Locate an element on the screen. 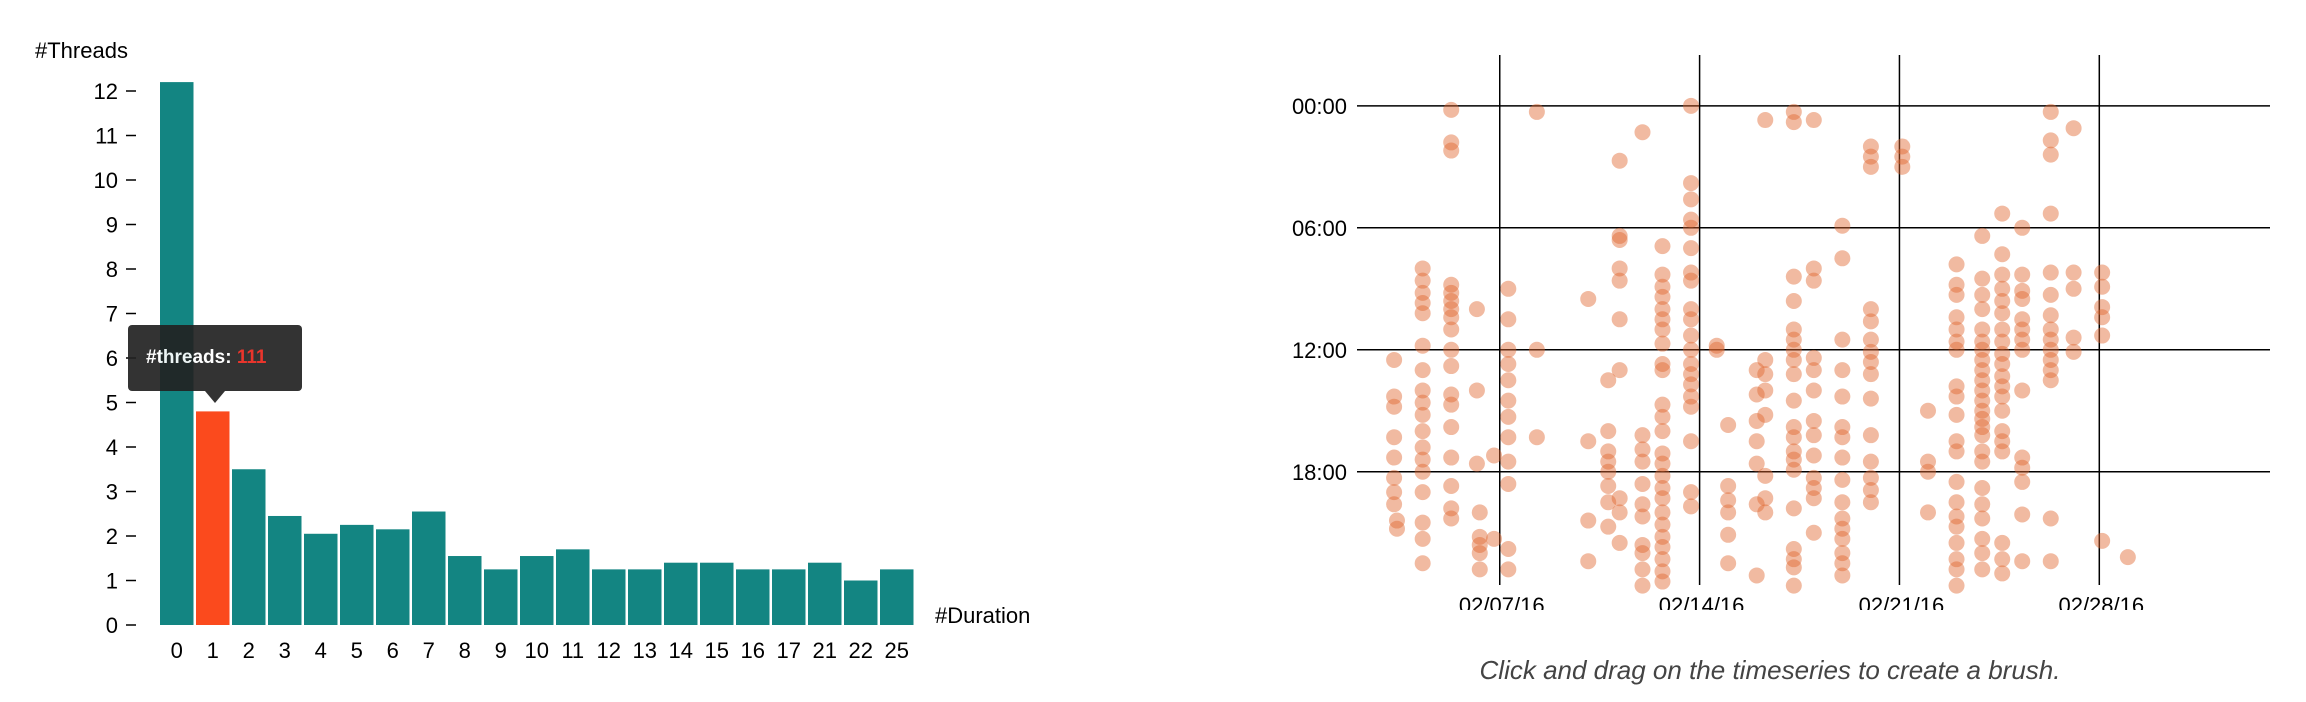 The height and width of the screenshot is (702, 2306). y-tick-label: 9 is located at coordinates (112, 225).